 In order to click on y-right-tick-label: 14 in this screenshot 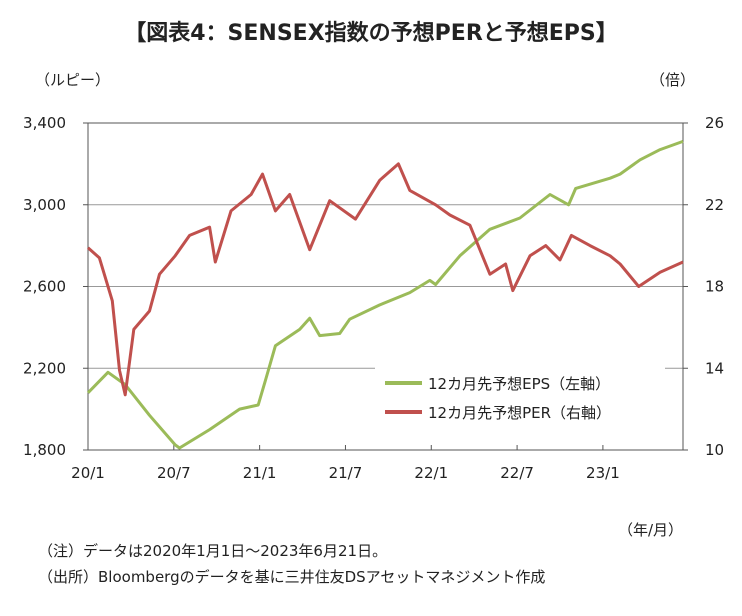, I will do `click(714, 368)`.